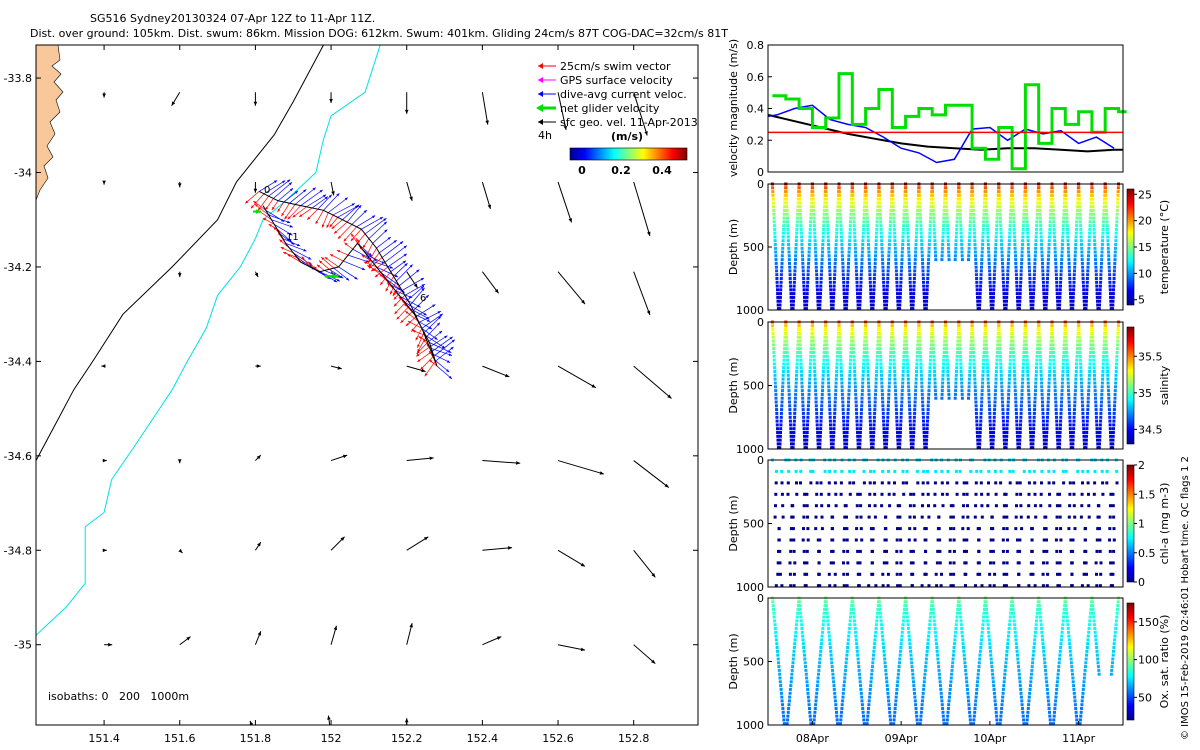 The height and width of the screenshot is (750, 1200). Describe the element at coordinates (341, 274) in the screenshot. I see `dac-vector` at that location.